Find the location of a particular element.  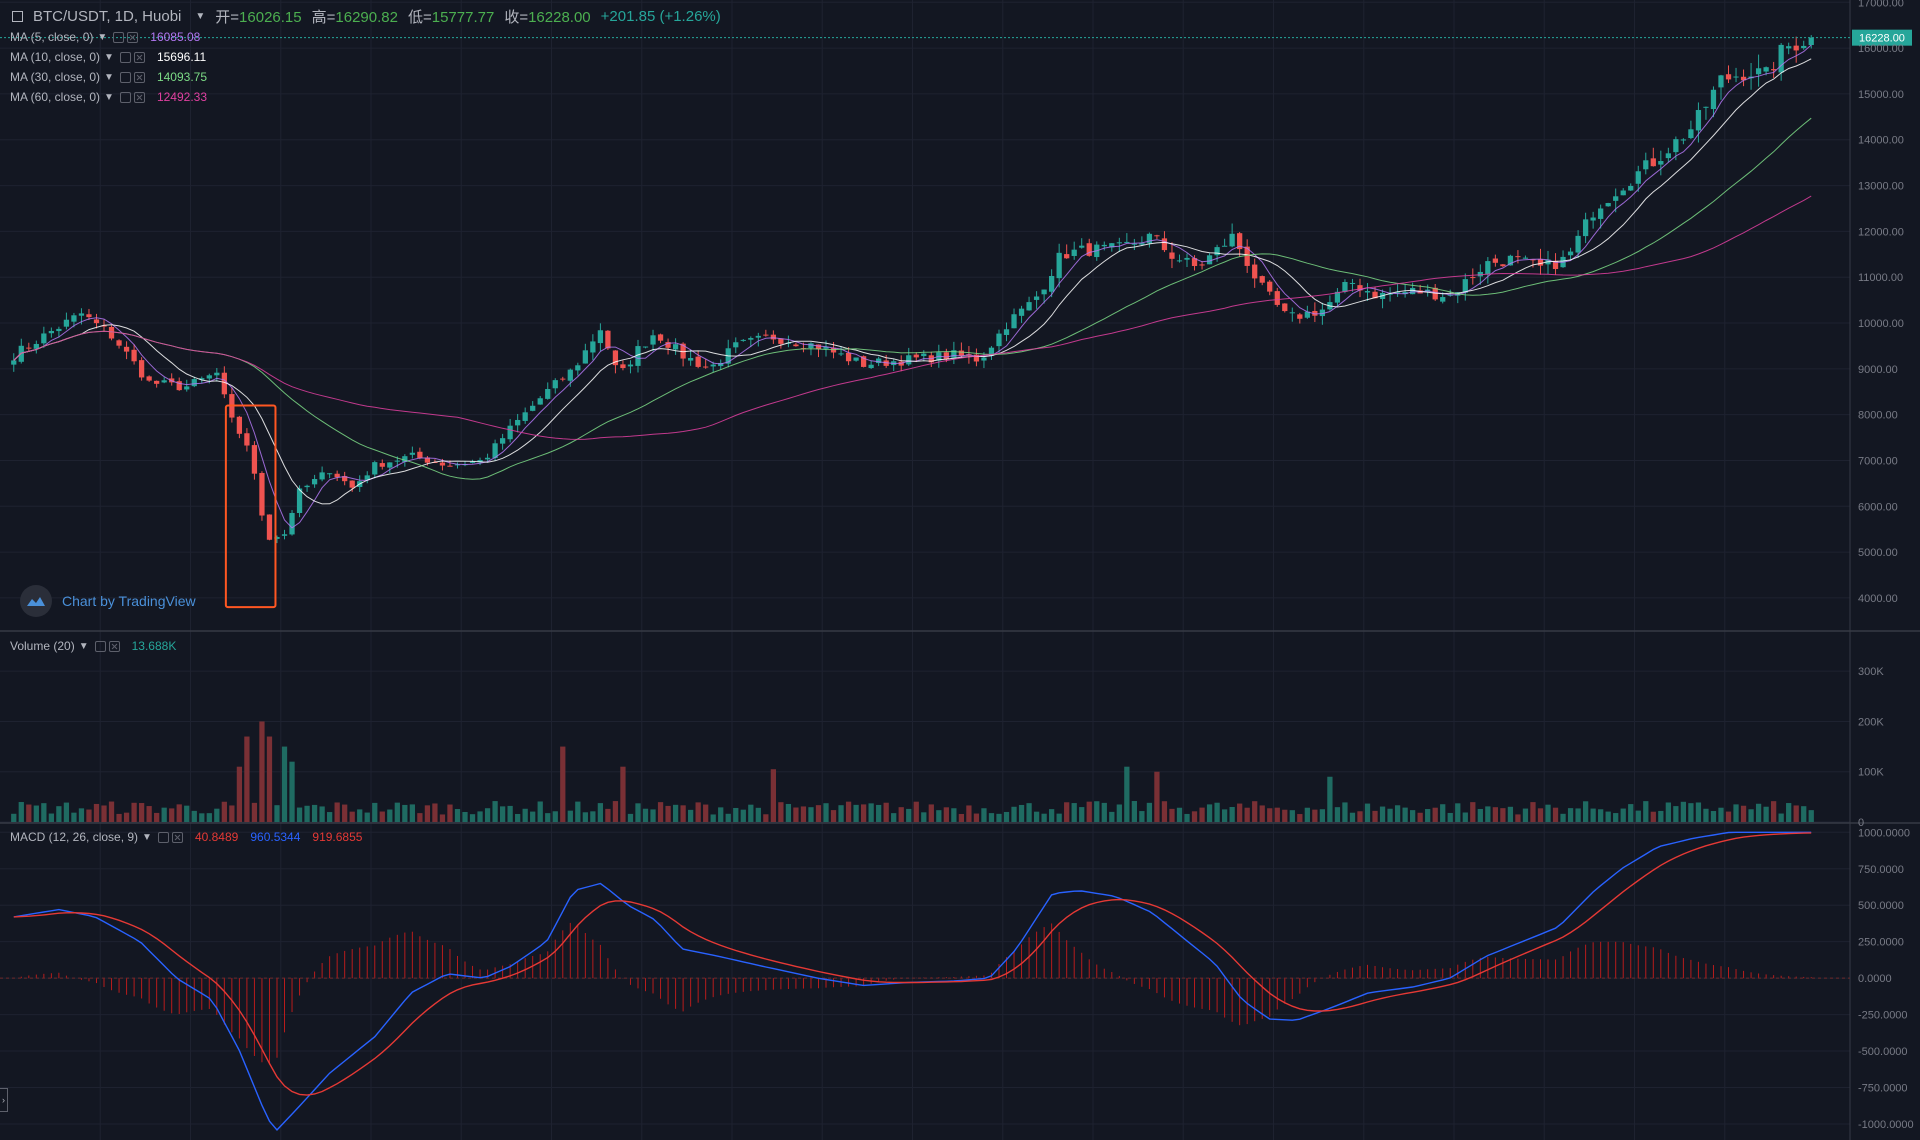

volume-label: Volume (20) is located at coordinates (42, 646).